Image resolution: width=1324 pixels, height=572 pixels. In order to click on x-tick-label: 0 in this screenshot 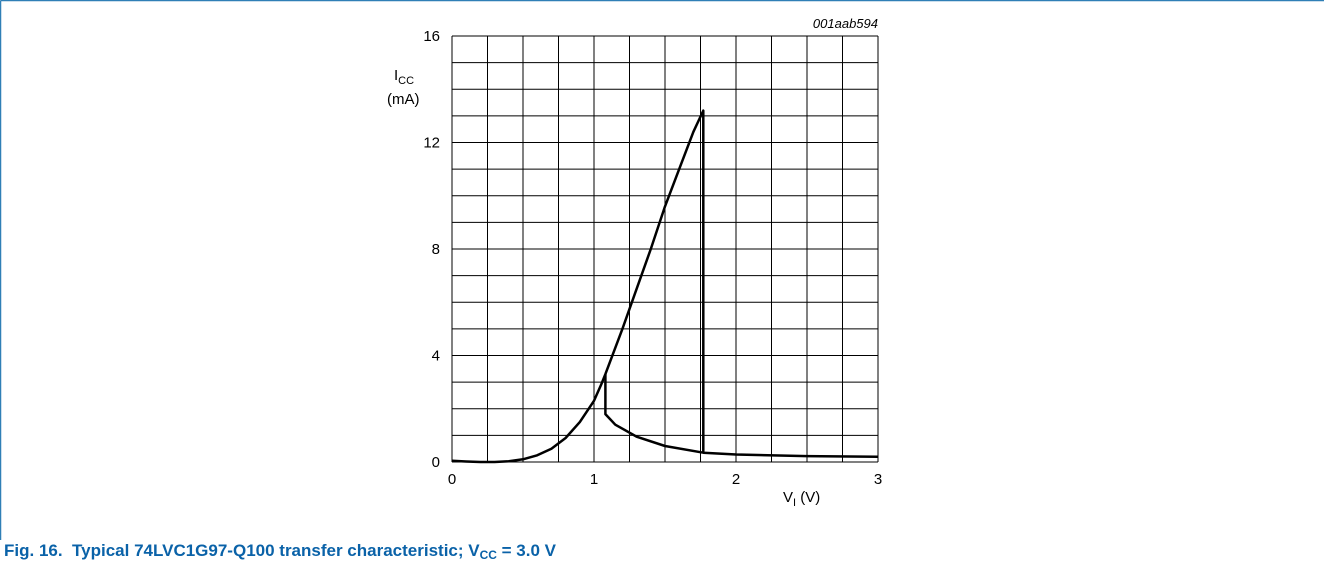, I will do `click(452, 479)`.